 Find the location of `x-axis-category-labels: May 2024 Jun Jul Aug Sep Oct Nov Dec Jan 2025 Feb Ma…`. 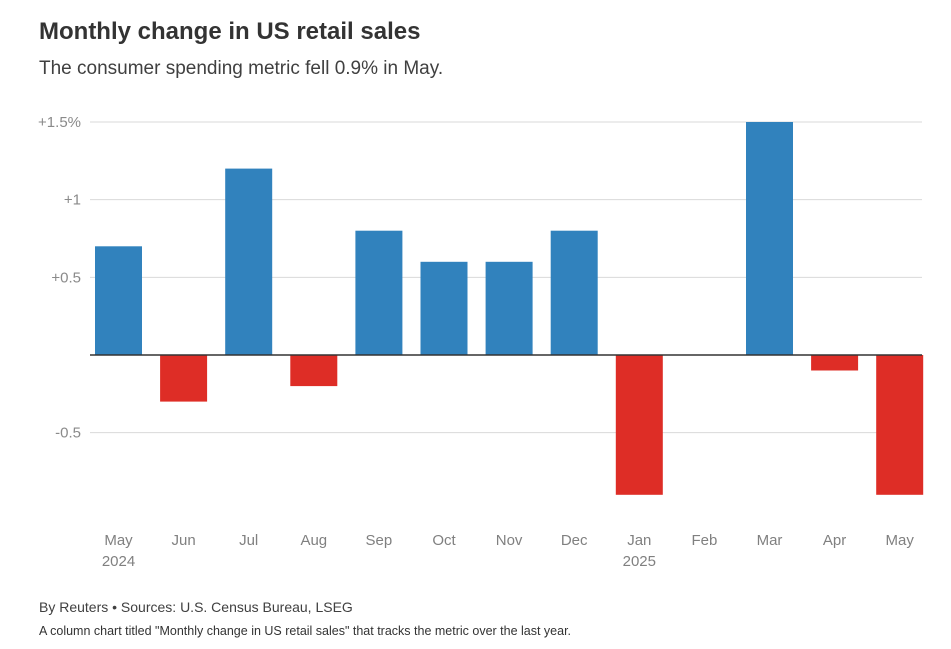

x-axis-category-labels: May 2024 Jun Jul Aug Sep Oct Nov Dec Jan 2025 Feb Ma… is located at coordinates (508, 551).